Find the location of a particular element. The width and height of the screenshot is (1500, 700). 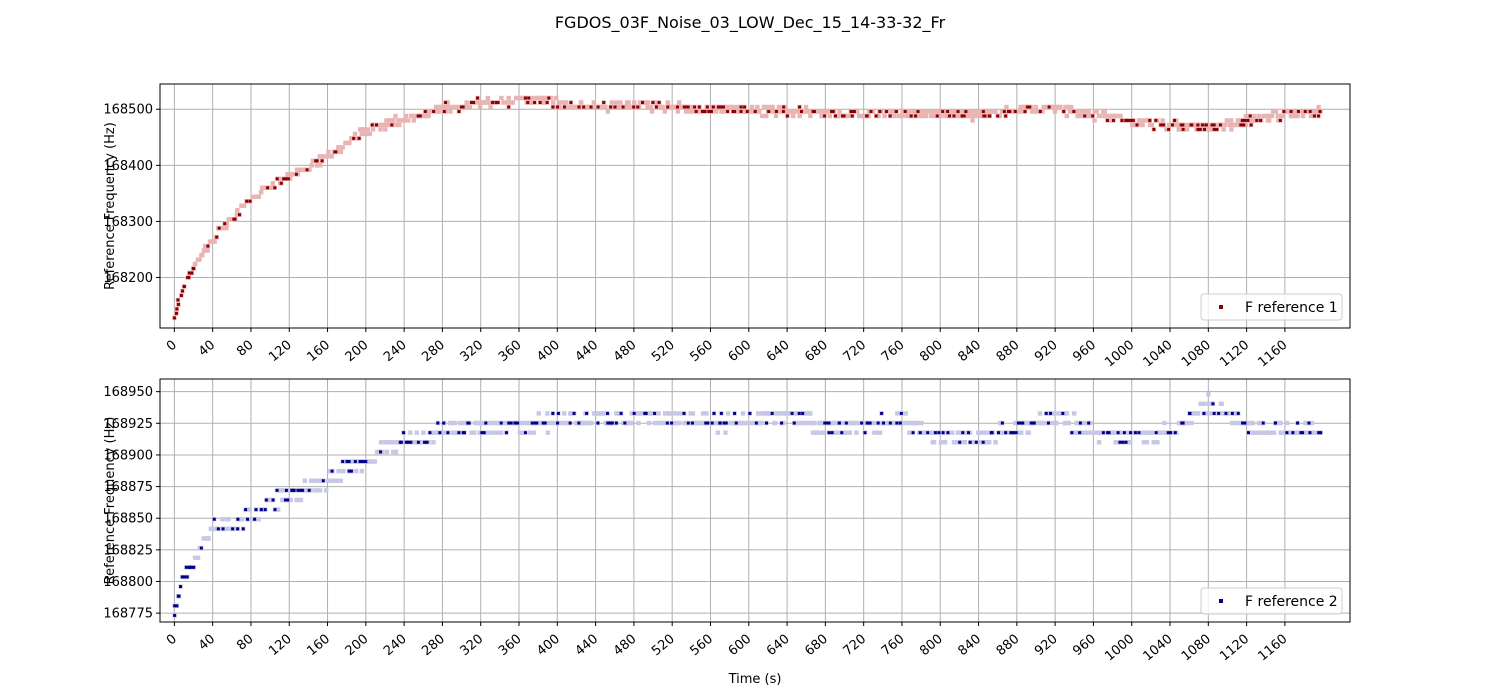

x-tick-label: 200 is located at coordinates (357, 645).